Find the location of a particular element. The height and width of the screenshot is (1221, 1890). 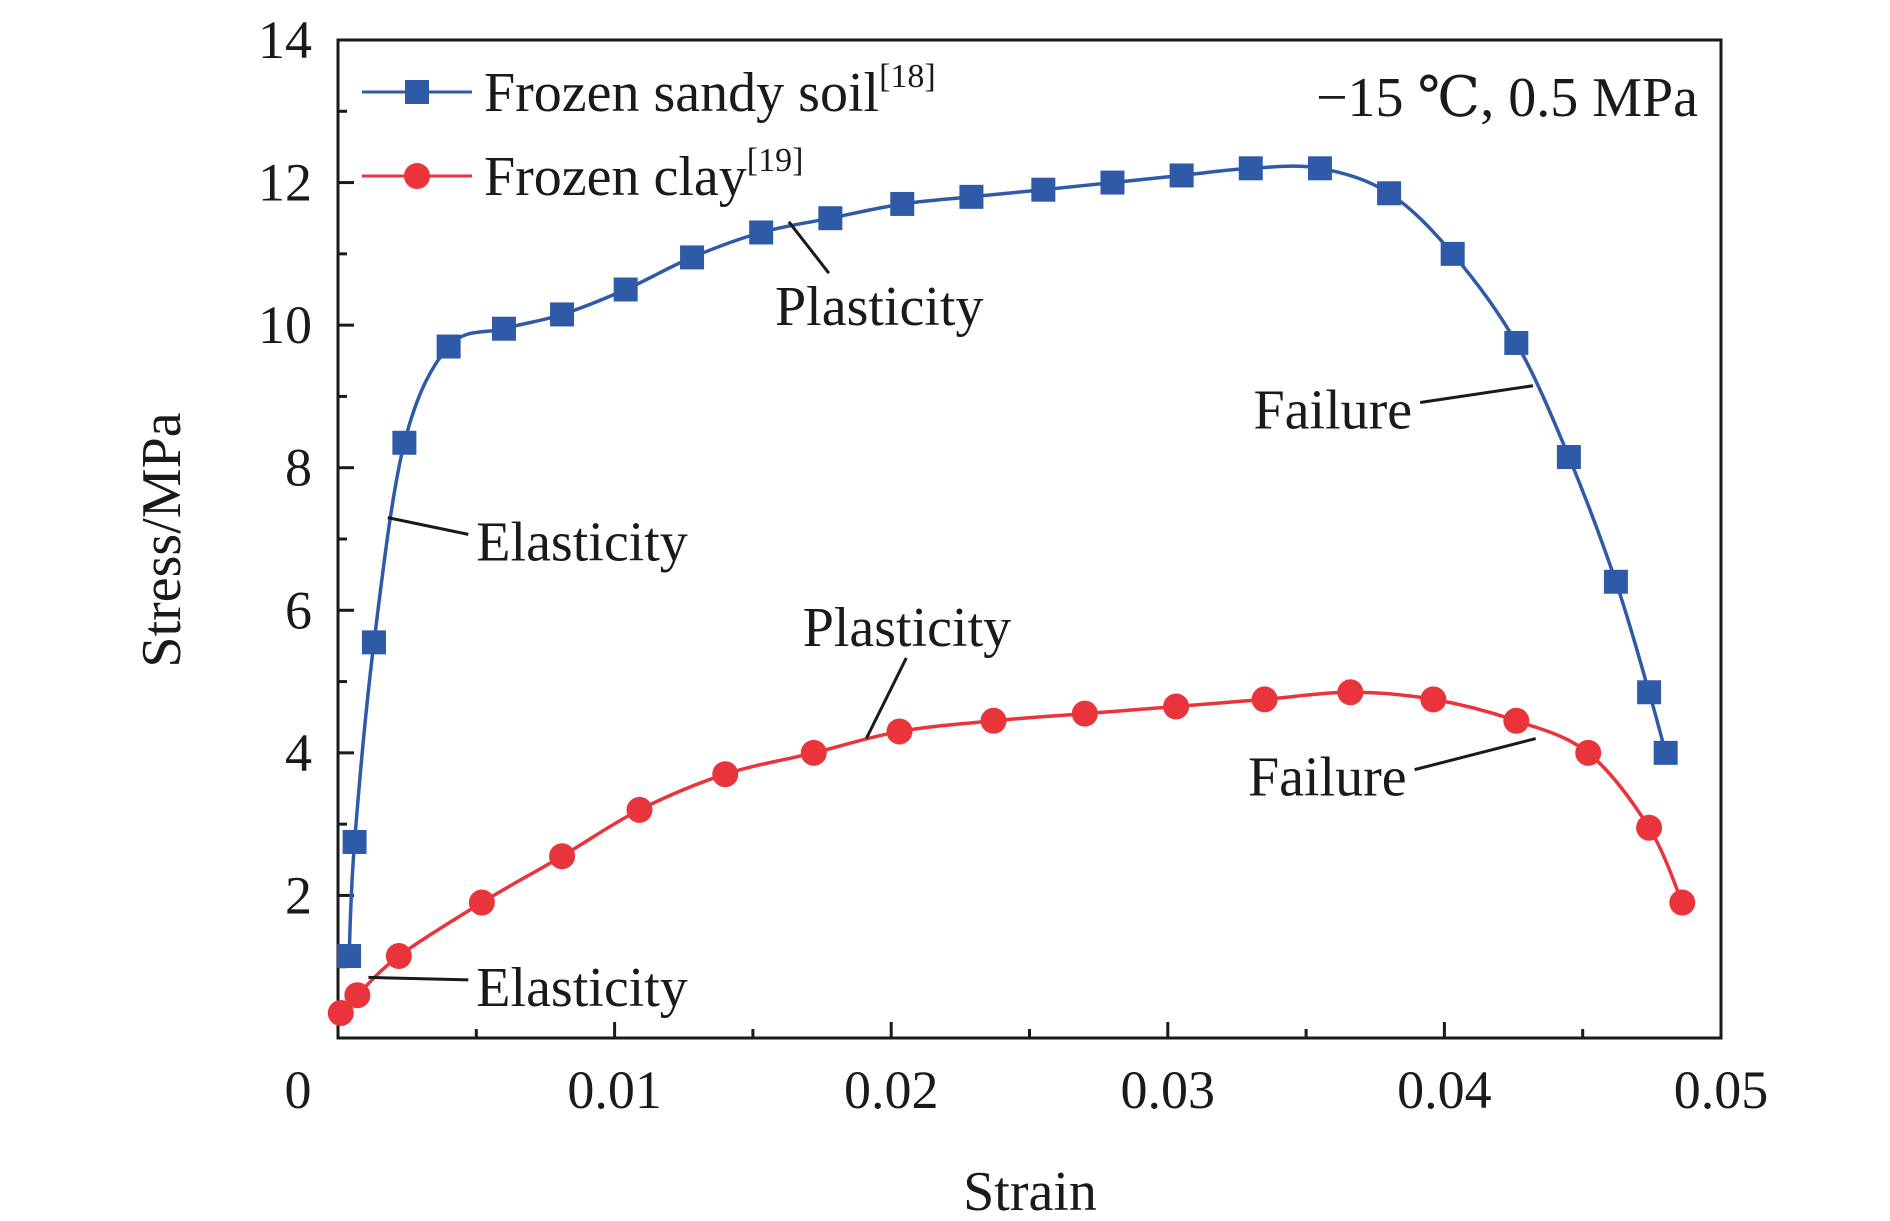

y-tick-label: 4 is located at coordinates (298, 753).